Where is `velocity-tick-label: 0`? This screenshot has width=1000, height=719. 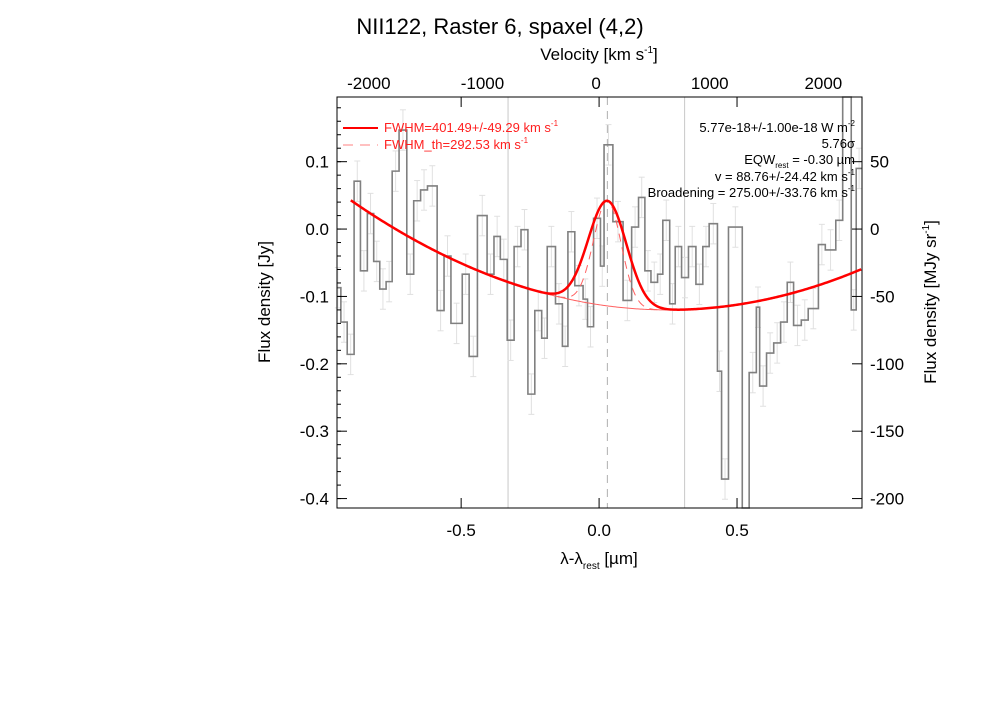 velocity-tick-label: 0 is located at coordinates (595, 83).